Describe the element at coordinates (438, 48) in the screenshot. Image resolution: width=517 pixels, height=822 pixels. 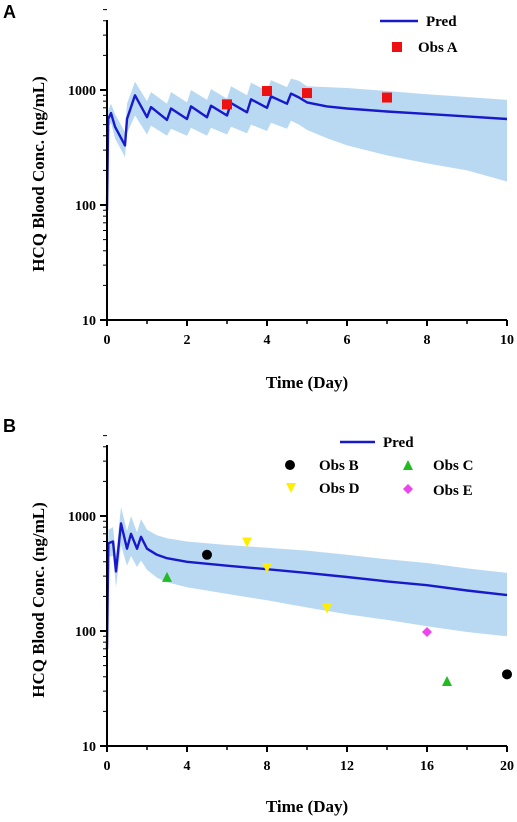
I see `legend-obs-a-label: Obs A` at that location.